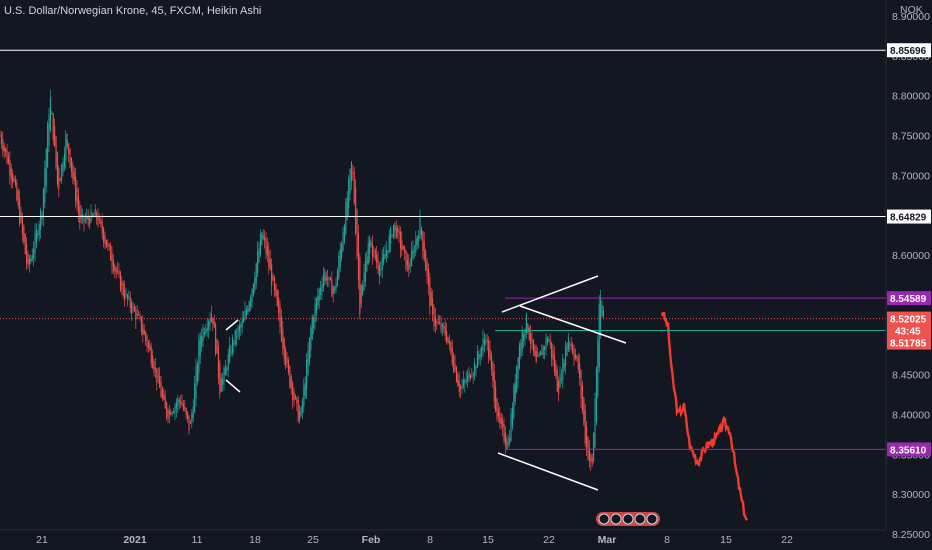  I want to click on price-axis: NOK, so click(908, 275).